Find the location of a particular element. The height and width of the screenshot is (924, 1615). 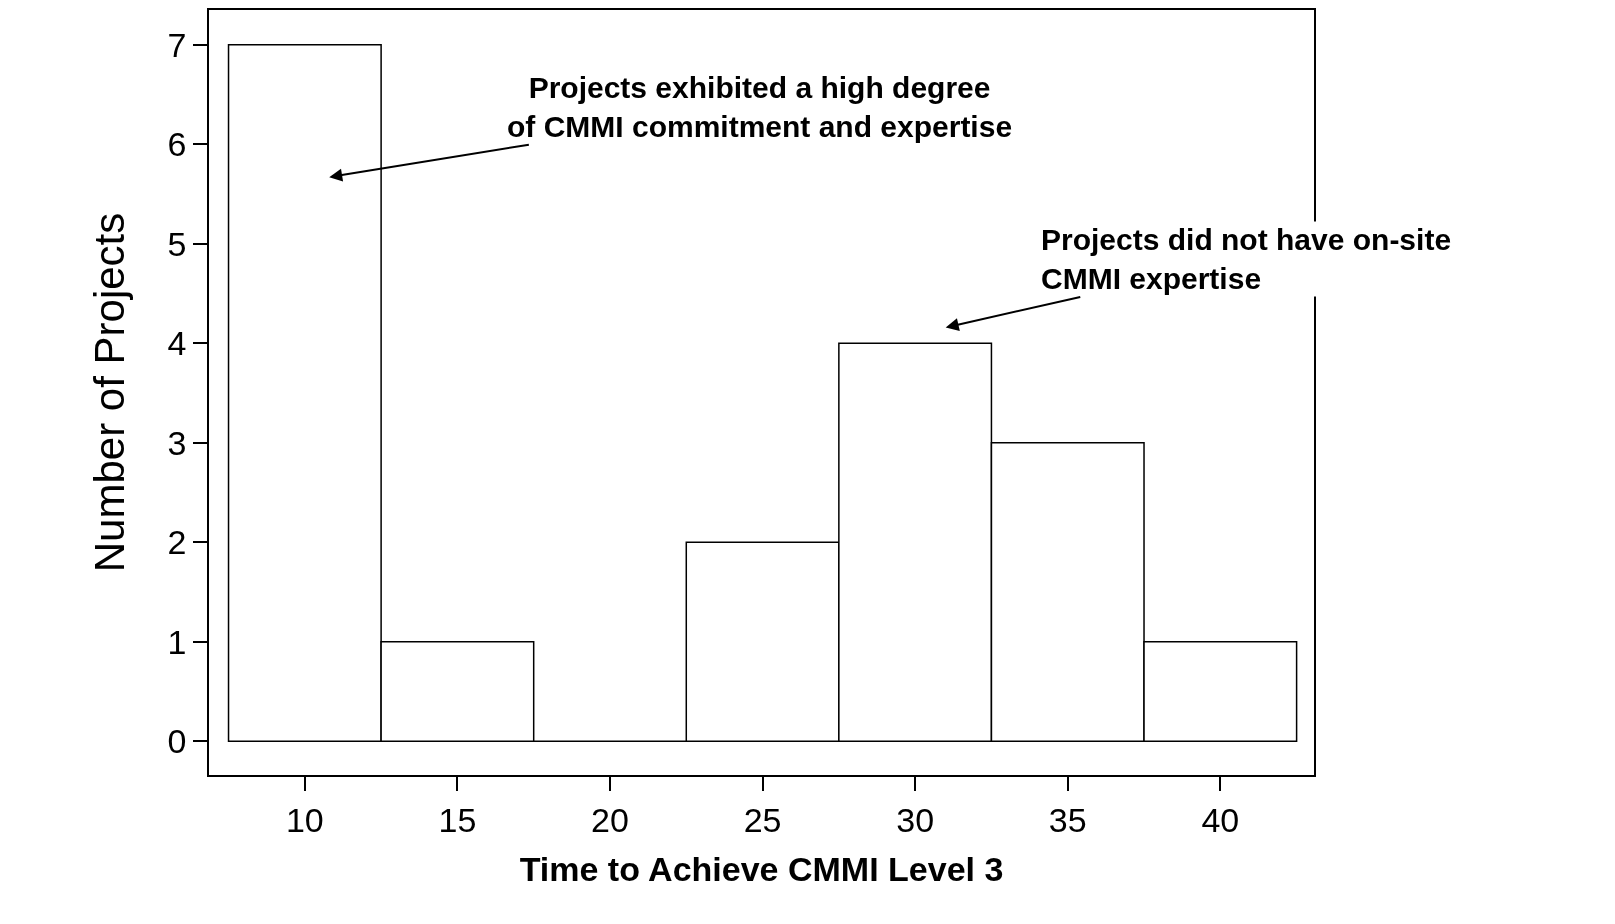

annotation: Projects exhibited a high degree of CMMI commitment and expertise is located at coordinates (760, 107).